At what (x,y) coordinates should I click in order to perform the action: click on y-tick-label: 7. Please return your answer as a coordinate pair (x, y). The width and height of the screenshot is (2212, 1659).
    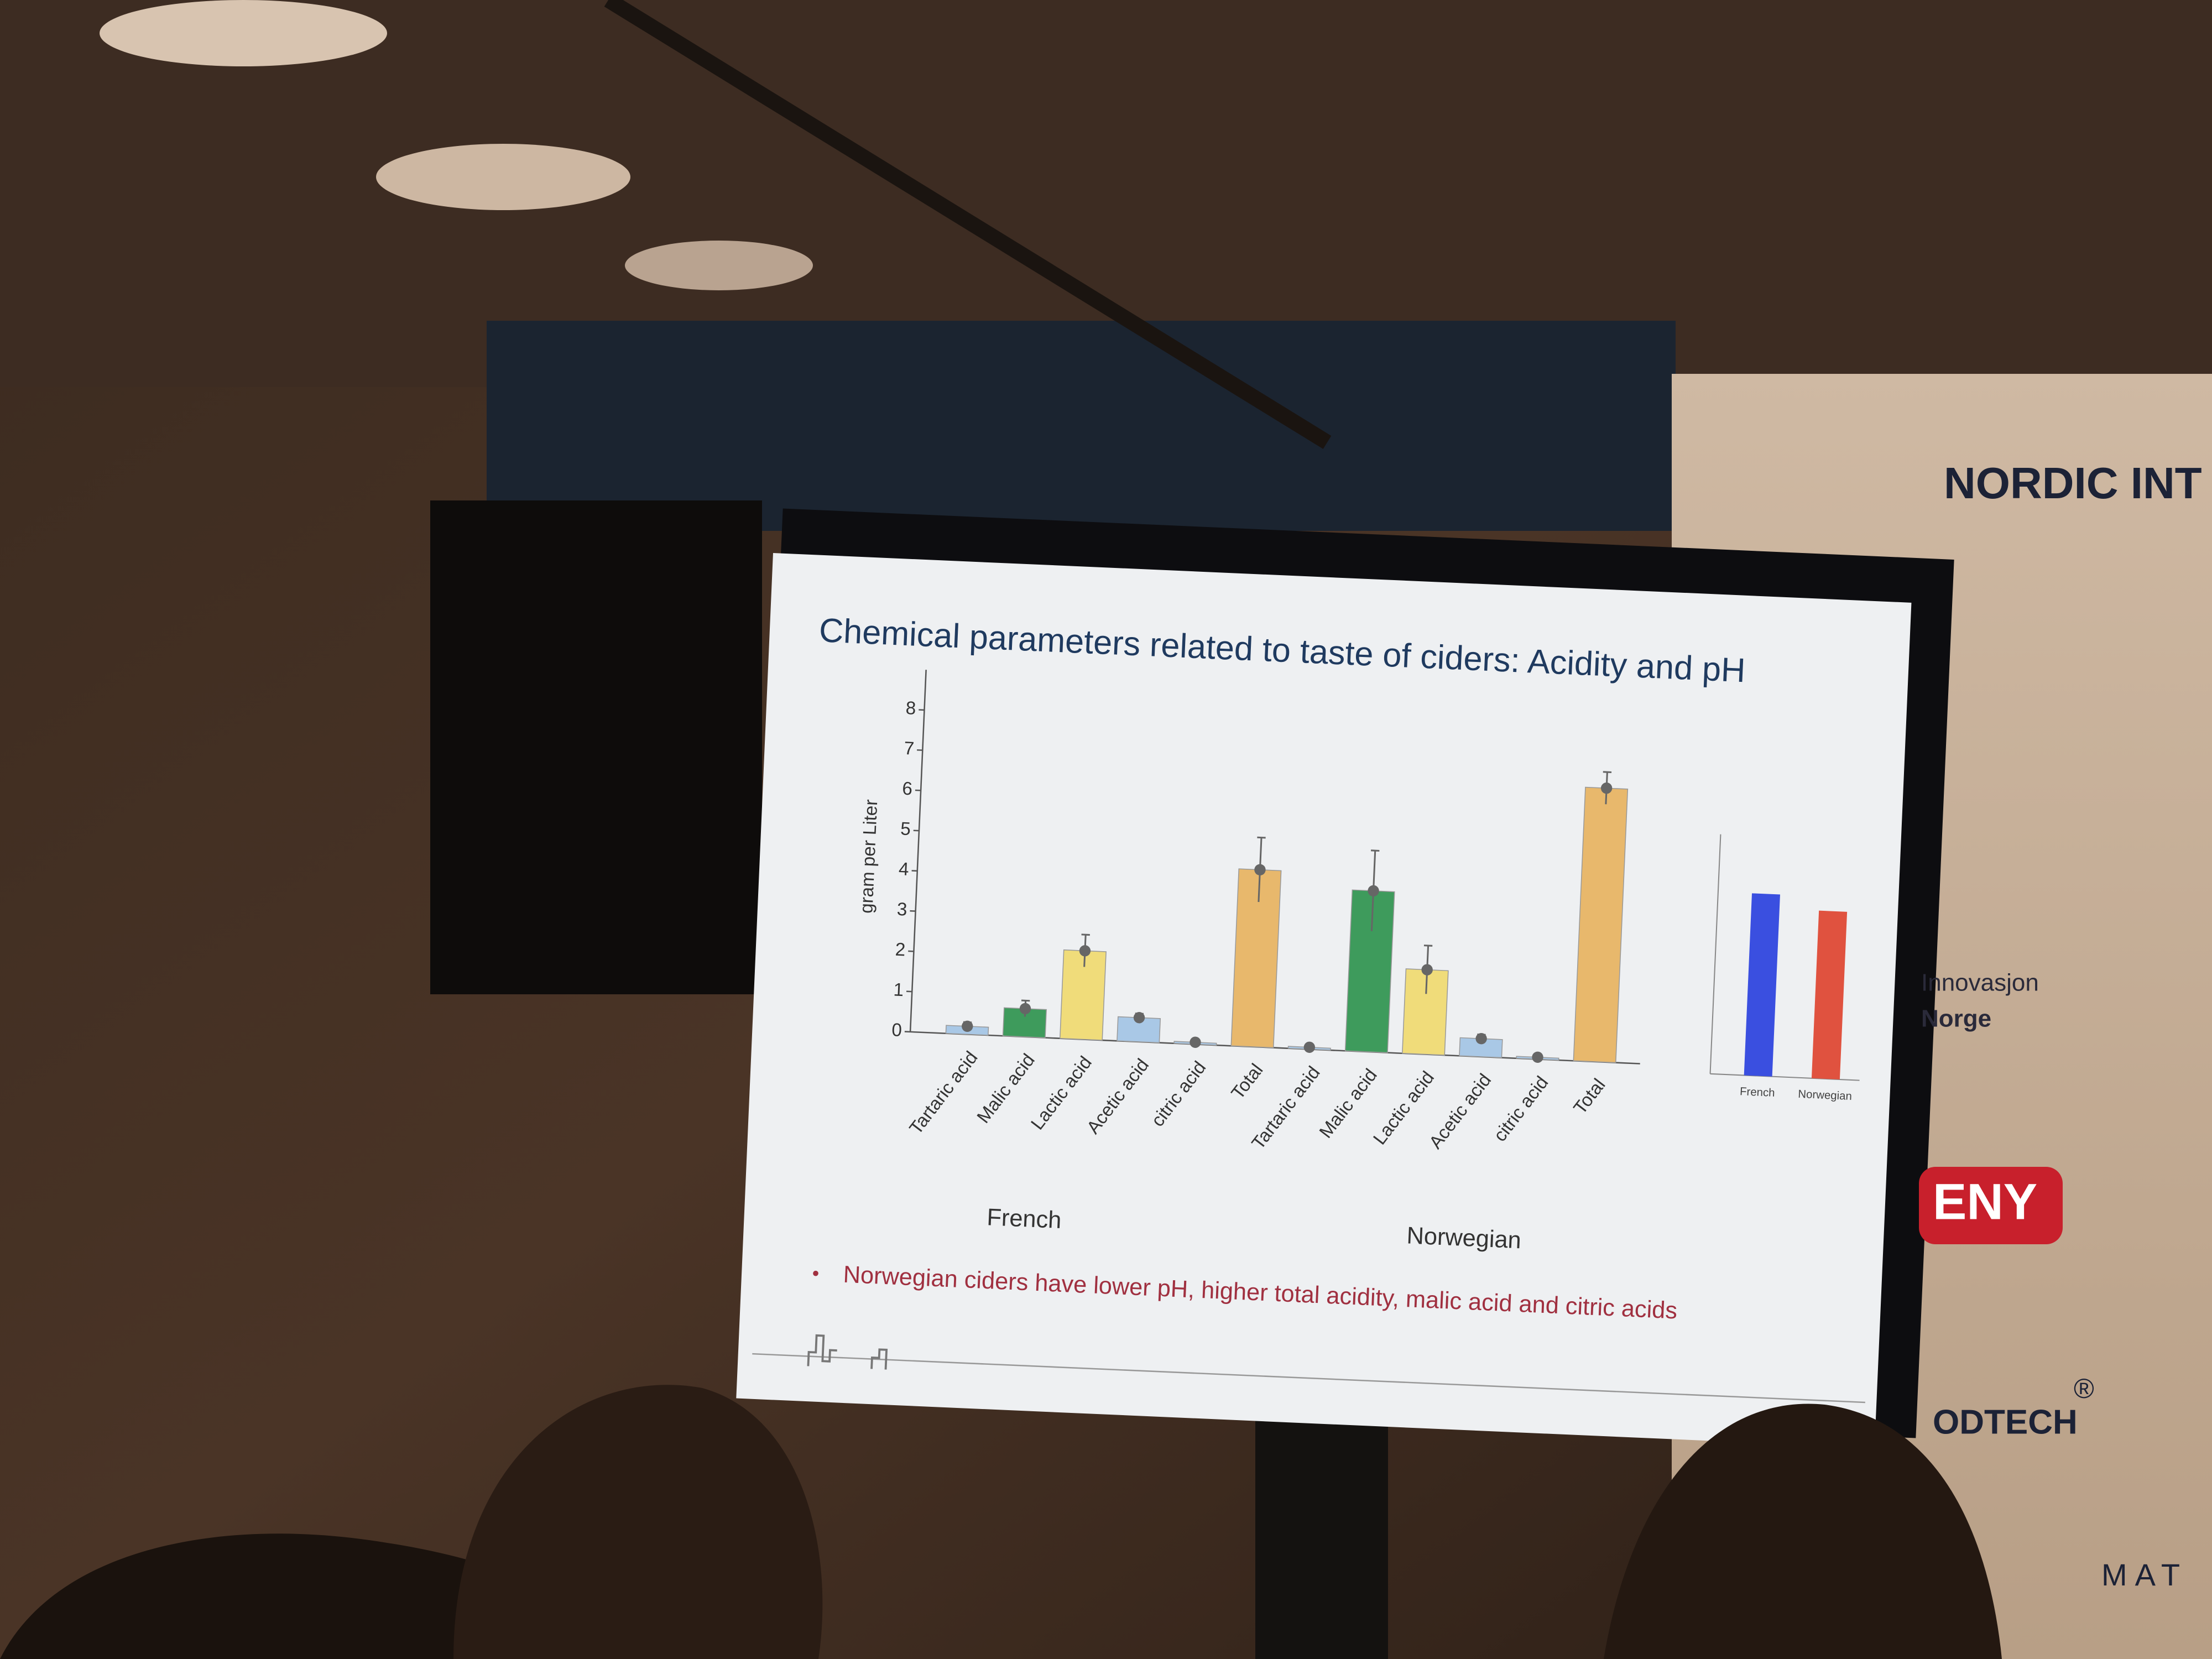
    Looking at the image, I should click on (910, 748).